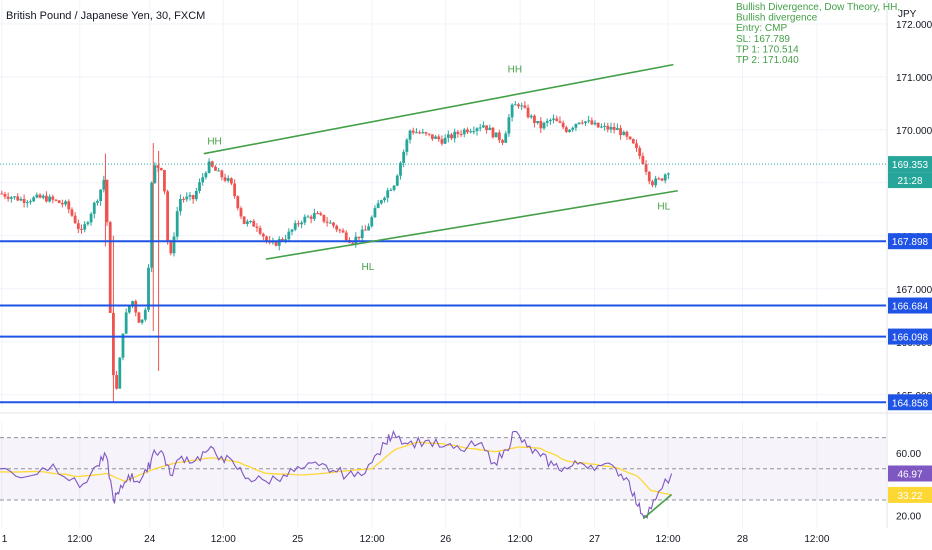 Image resolution: width=932 pixels, height=550 pixels. I want to click on rsi-ma-tag-bg, so click(910, 494).